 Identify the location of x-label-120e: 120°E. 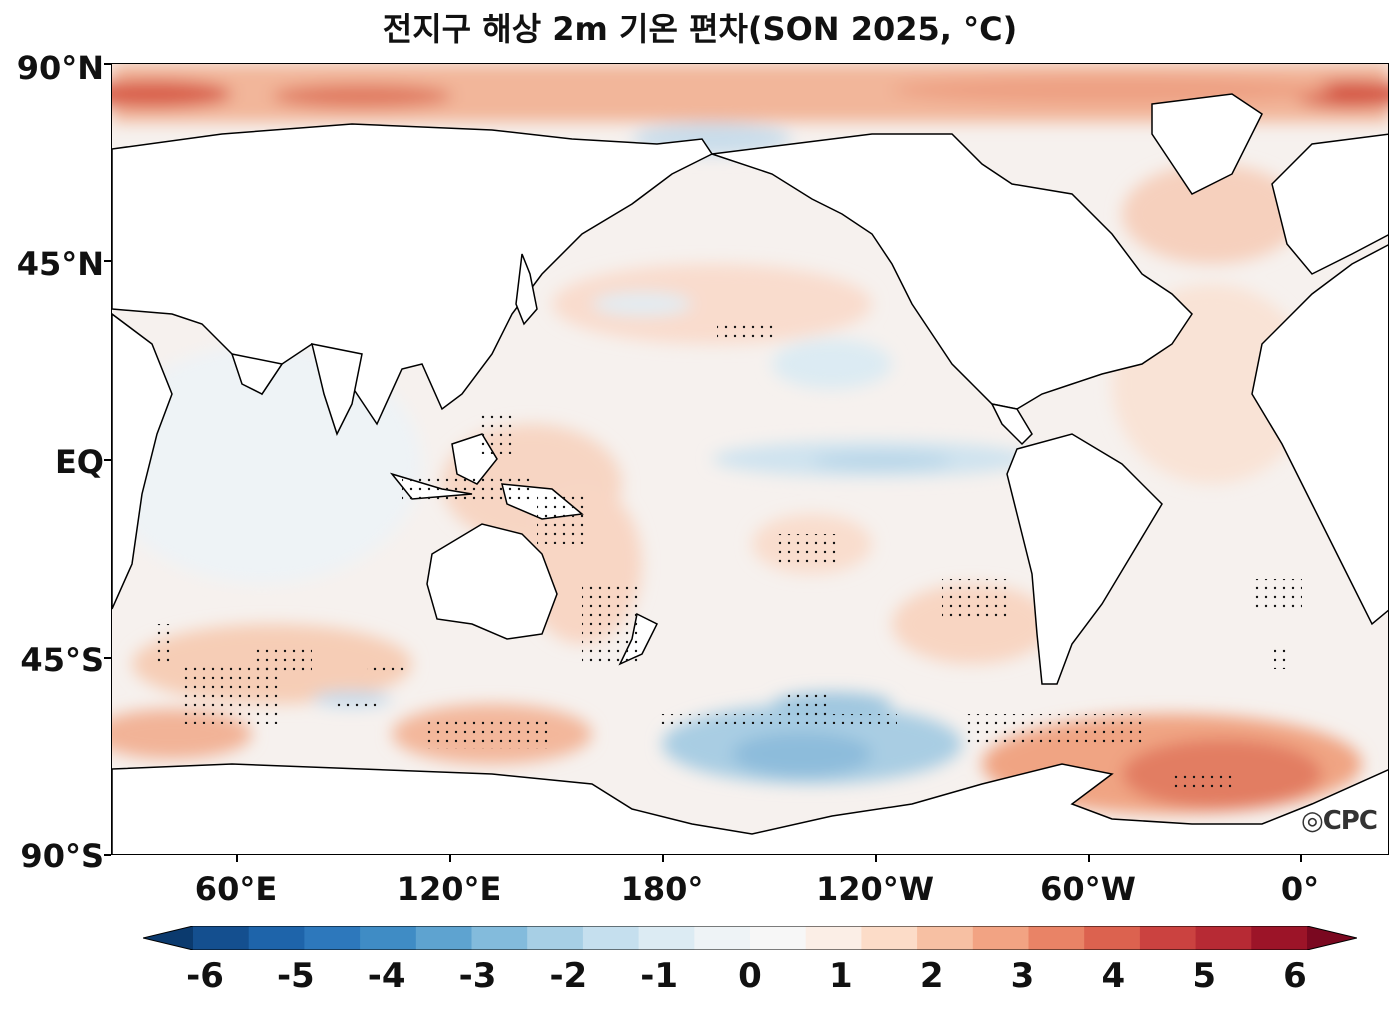
(449, 889).